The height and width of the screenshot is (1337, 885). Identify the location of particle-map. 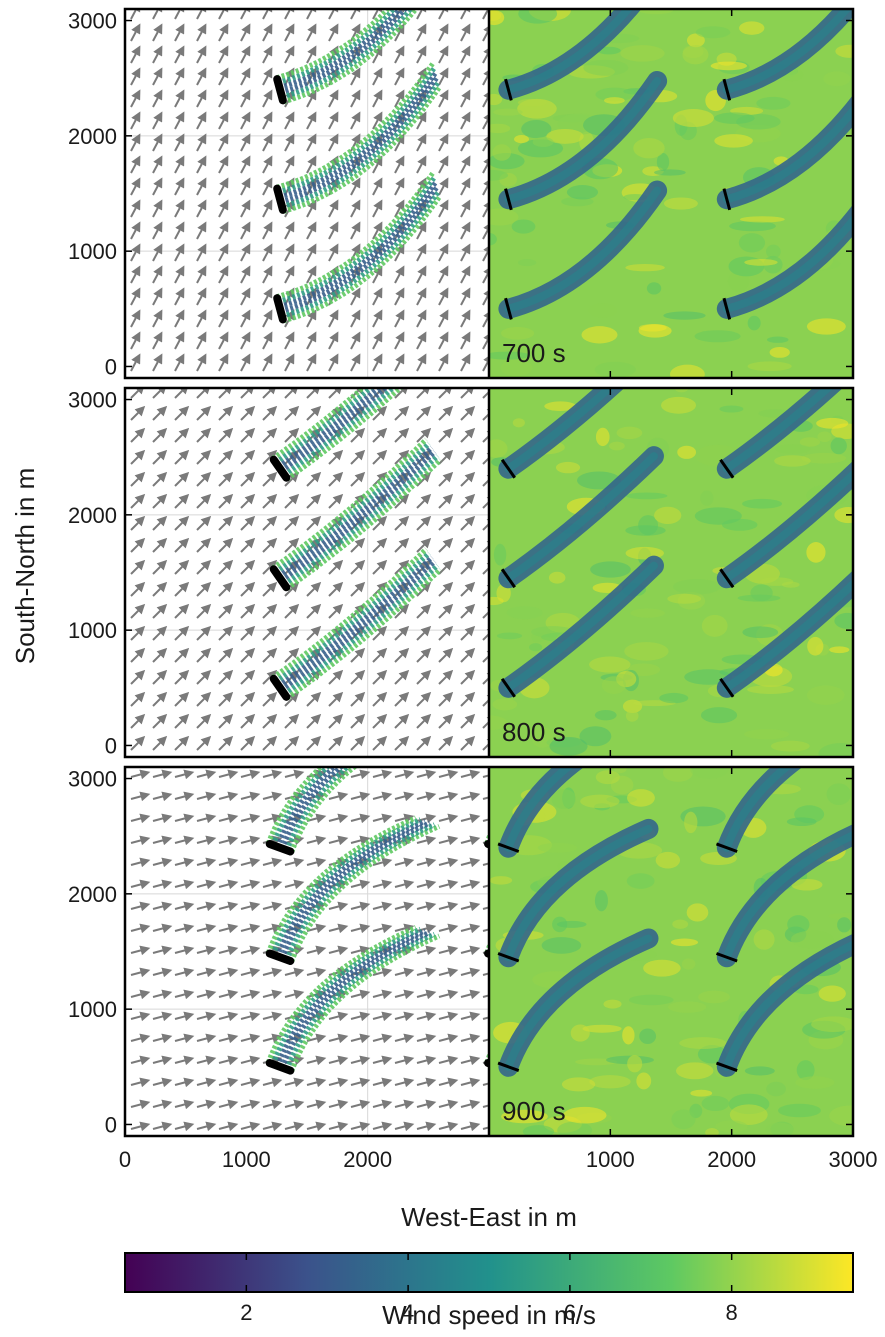
(307, 193).